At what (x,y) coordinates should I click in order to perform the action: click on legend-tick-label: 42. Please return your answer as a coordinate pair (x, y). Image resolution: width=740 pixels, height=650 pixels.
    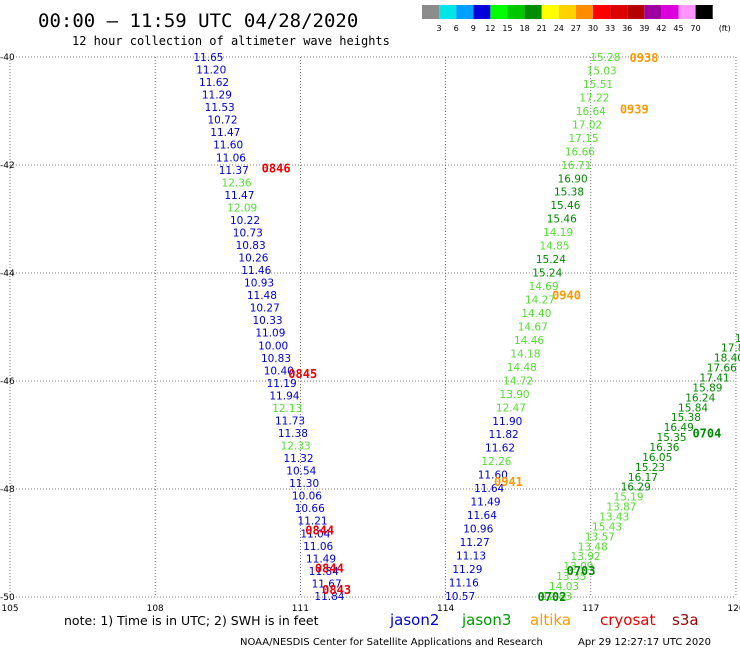
    Looking at the image, I should click on (661, 28).